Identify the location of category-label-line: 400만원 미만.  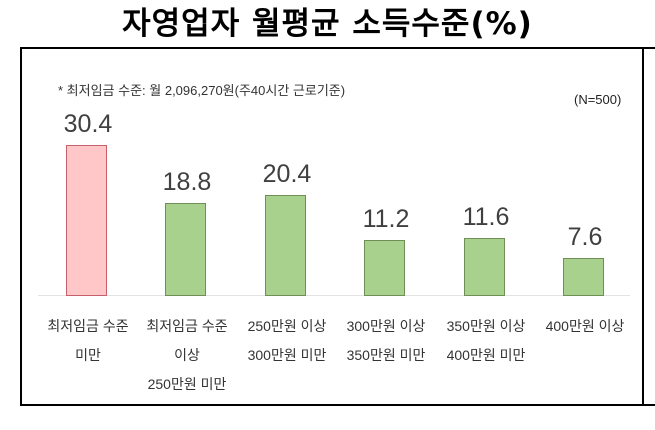
(486, 355).